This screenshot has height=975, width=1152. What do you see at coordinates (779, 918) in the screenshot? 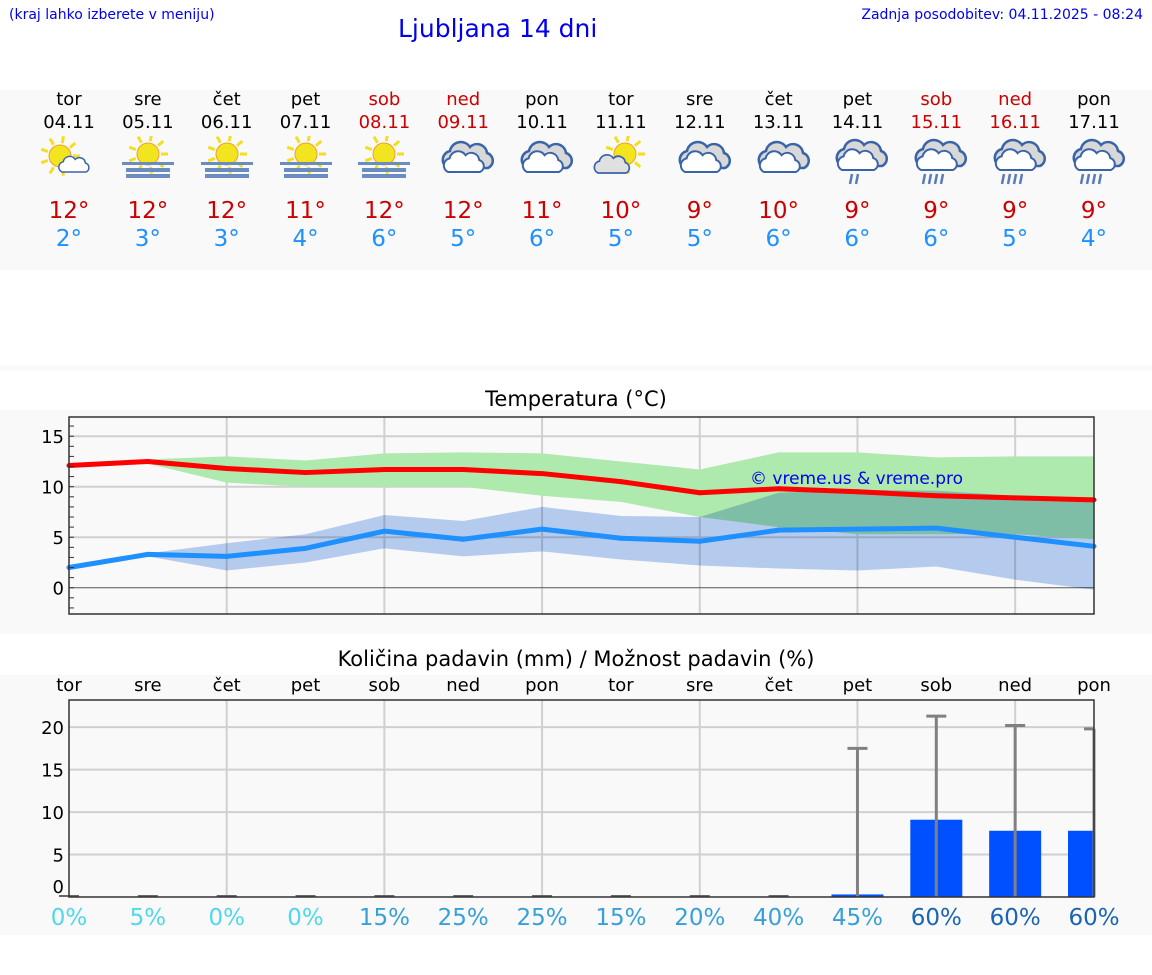
I see `precip-chance-label: 40%` at bounding box center [779, 918].